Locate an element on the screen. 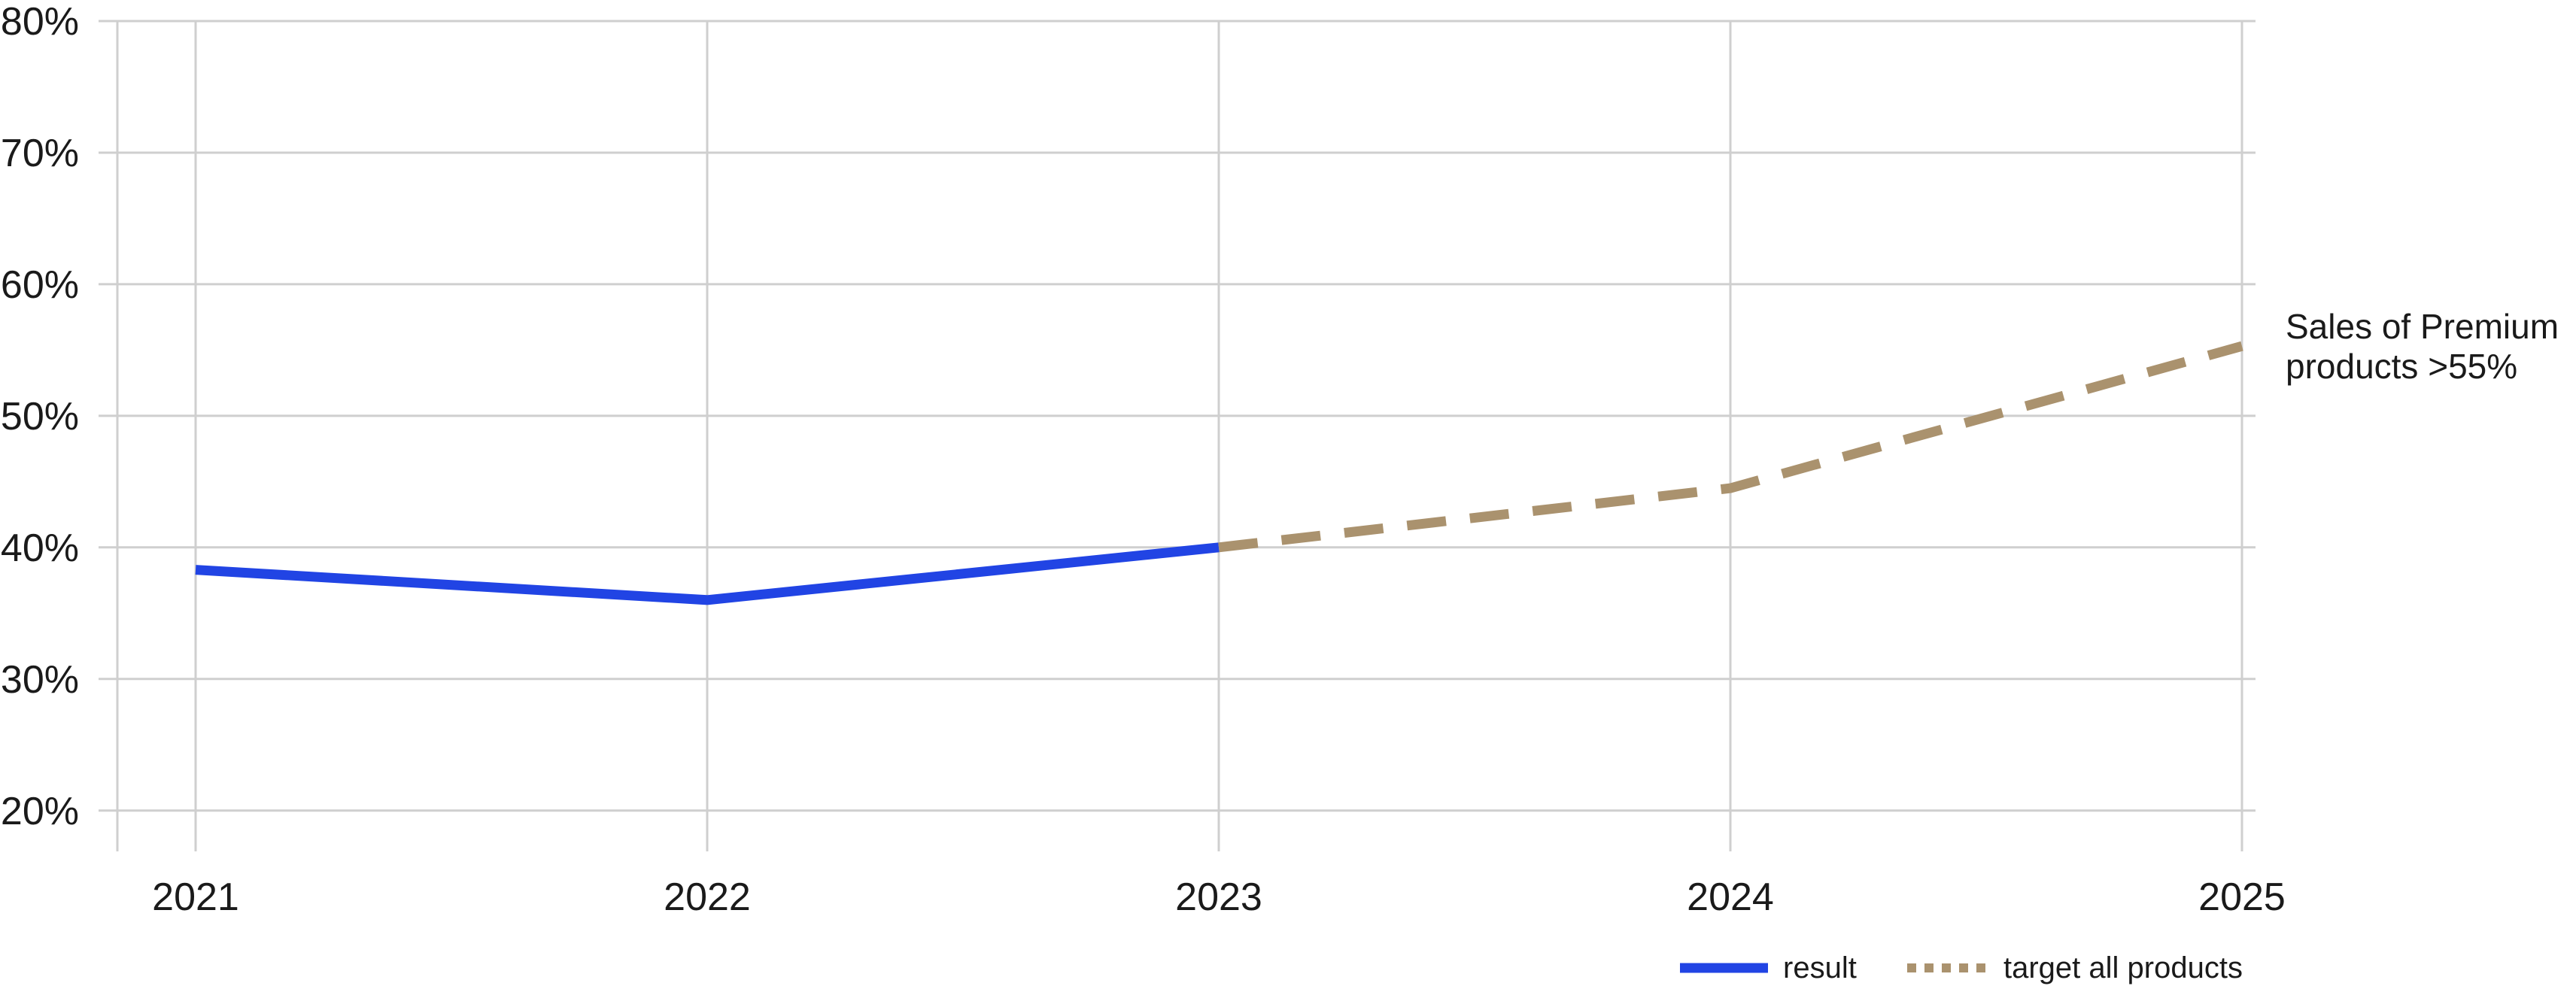 Image resolution: width=2576 pixels, height=986 pixels. x-axis-labels: 2021 2022 2023 2024 2025 is located at coordinates (1219, 897).